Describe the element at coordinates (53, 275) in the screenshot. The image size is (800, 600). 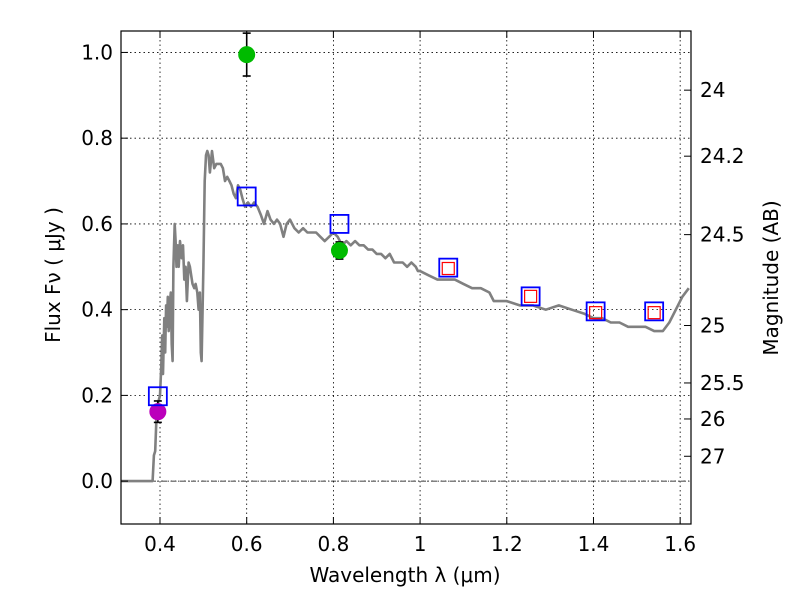
I see `y-axis-title: Flux Fν ( μJy )` at that location.